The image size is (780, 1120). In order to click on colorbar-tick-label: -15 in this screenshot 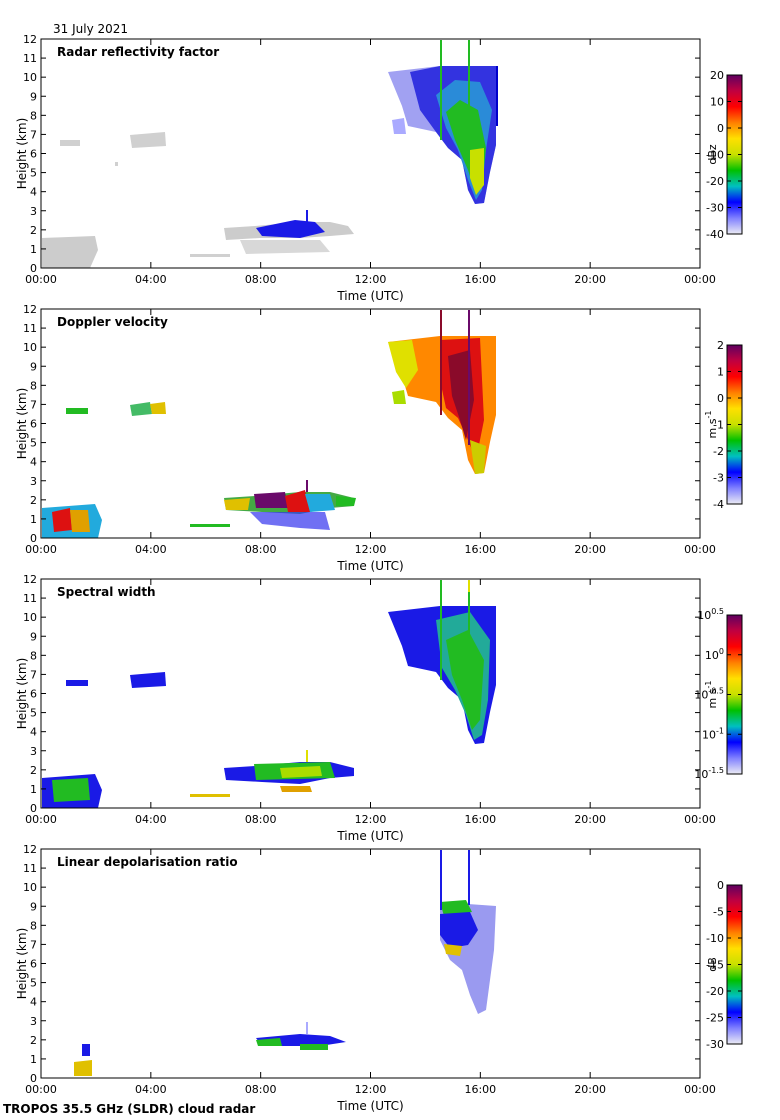, I will do `click(715, 965)`.